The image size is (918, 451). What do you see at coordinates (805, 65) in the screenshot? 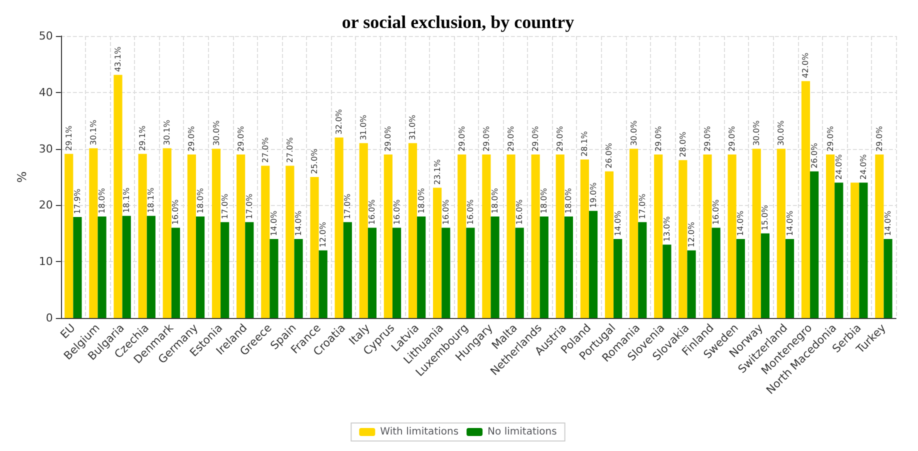
I see `data-label: 42.0%` at bounding box center [805, 65].